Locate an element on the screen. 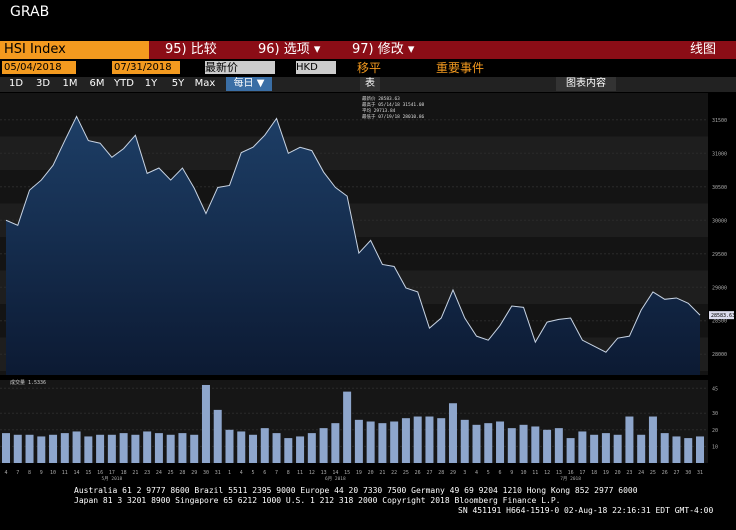 This screenshot has width=736, height=530. period-button: 5Y is located at coordinates (178, 83).